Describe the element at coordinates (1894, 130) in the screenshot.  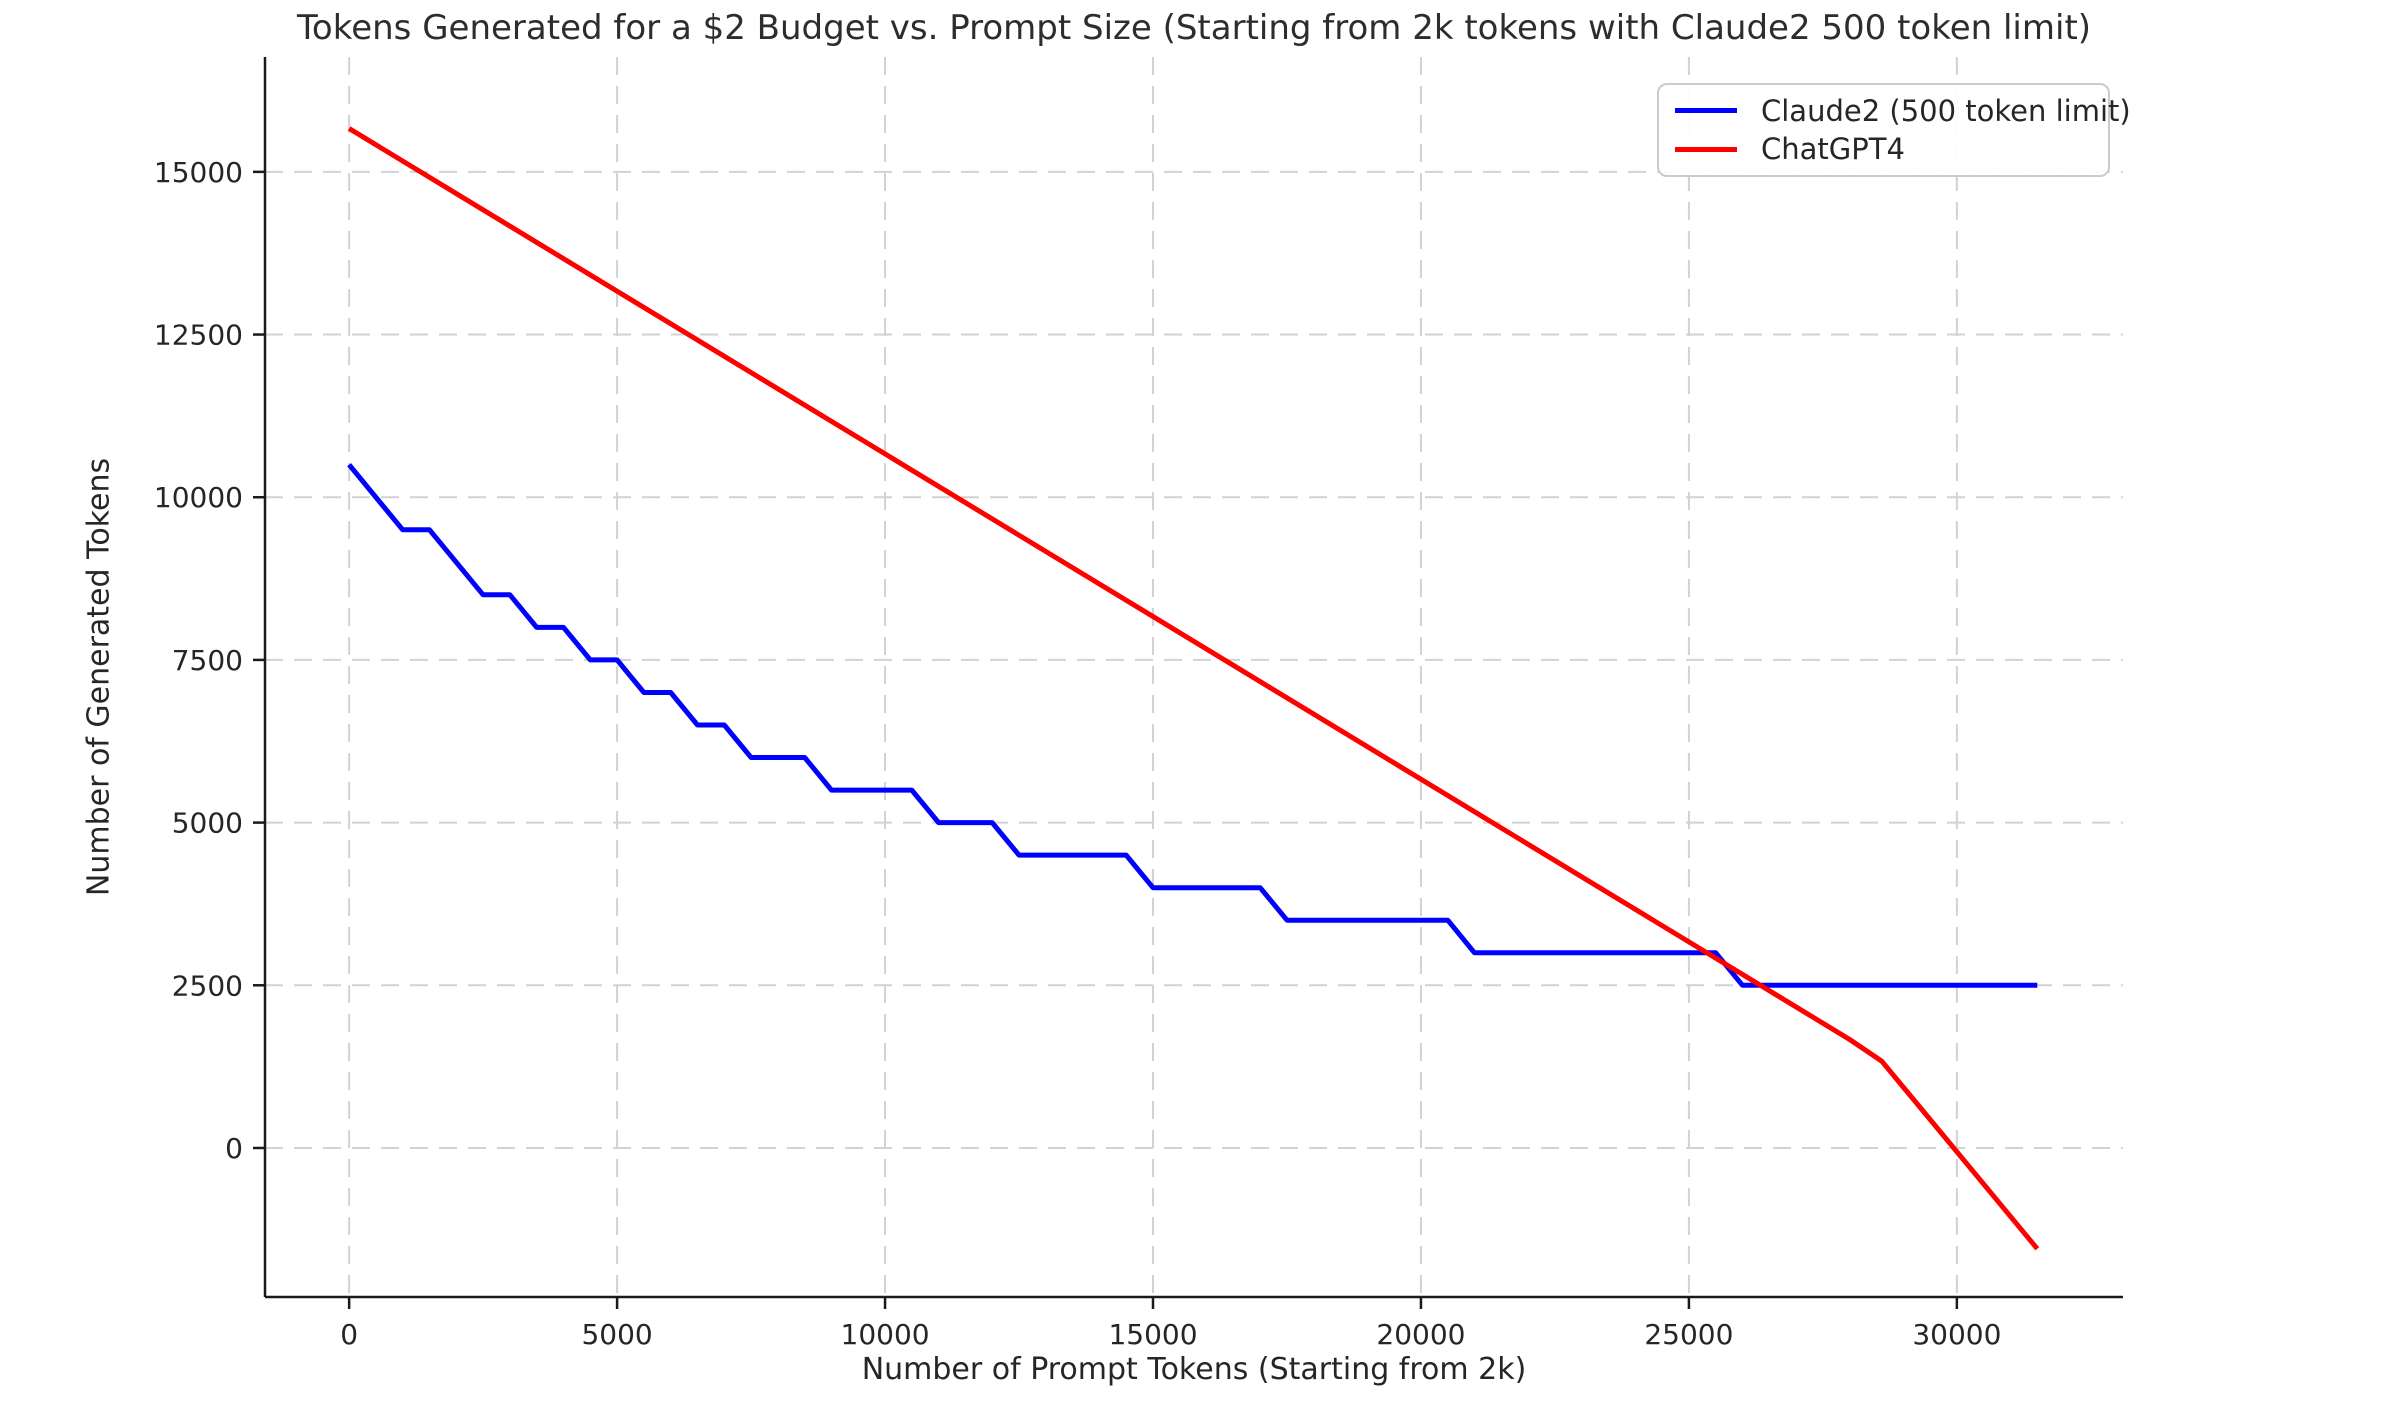
I see `legend: Claude2 (500 token limit) ChatGPT4` at that location.